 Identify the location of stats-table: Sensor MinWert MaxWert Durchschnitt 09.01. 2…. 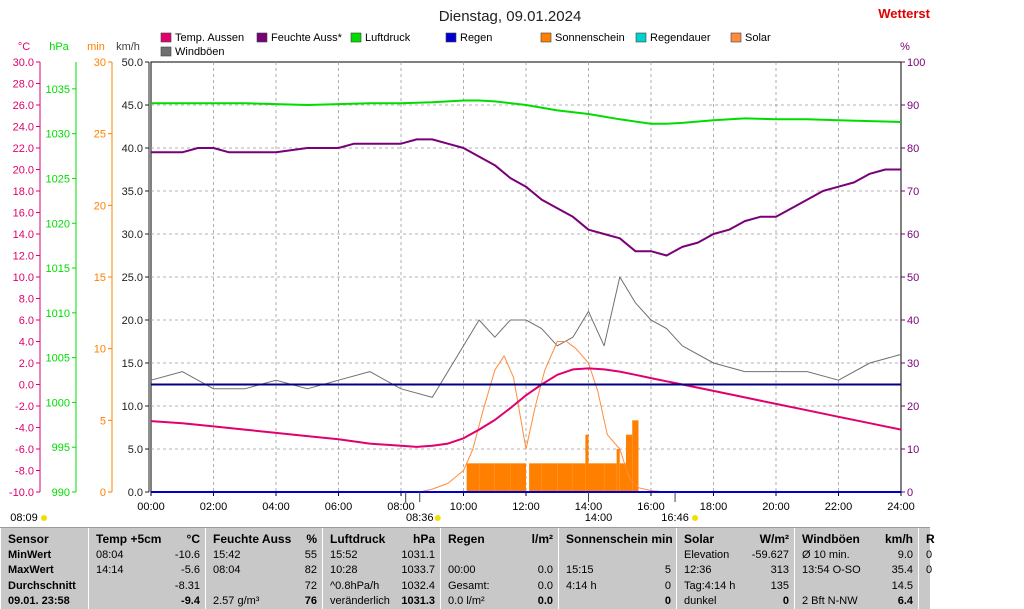
(467, 568).